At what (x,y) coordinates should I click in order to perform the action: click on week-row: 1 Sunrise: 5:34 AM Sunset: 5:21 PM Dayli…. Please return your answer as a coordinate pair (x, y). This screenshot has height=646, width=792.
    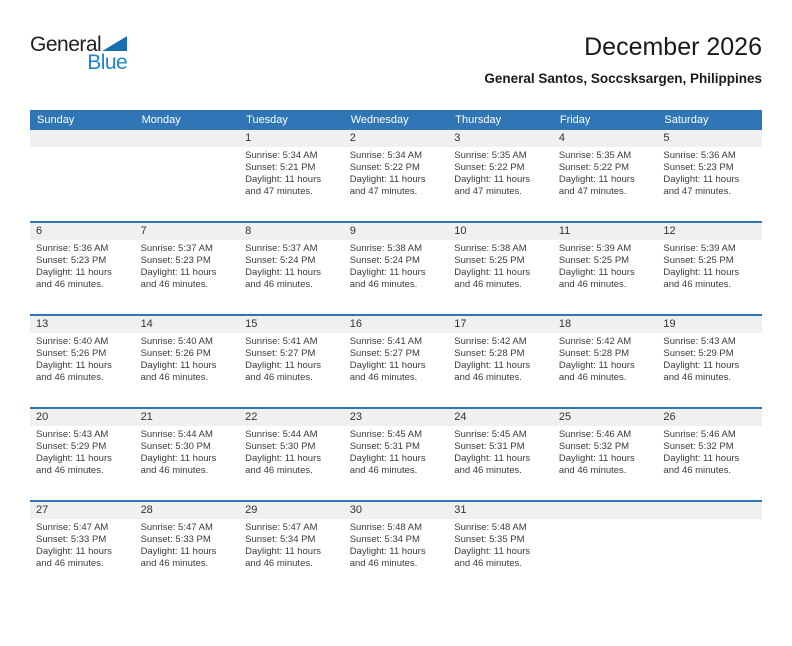
    Looking at the image, I should click on (396, 175).